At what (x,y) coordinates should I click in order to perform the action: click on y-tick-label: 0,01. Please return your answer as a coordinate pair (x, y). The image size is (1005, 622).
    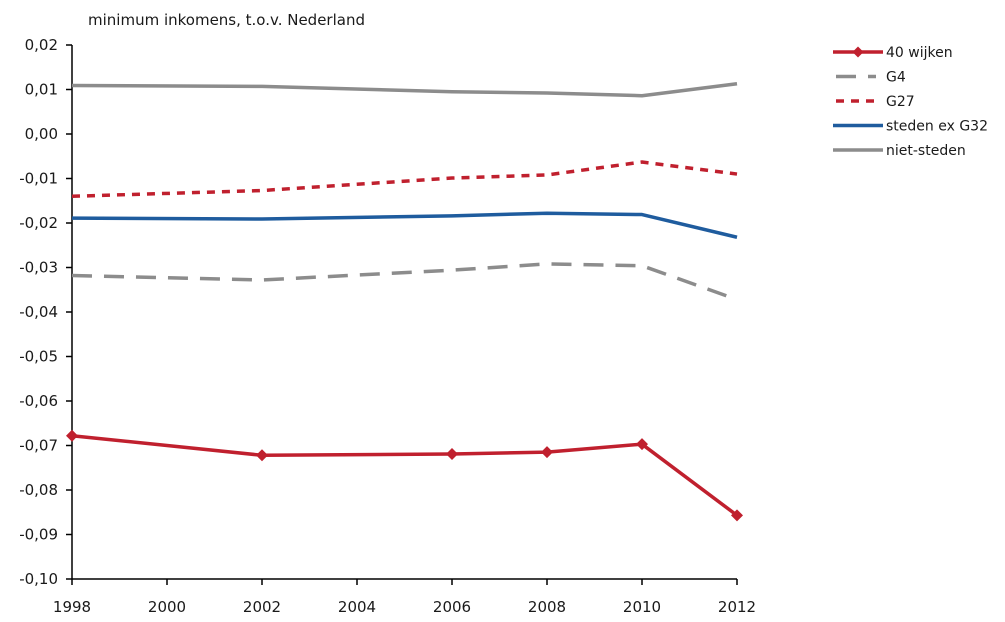
    Looking at the image, I should click on (41, 90).